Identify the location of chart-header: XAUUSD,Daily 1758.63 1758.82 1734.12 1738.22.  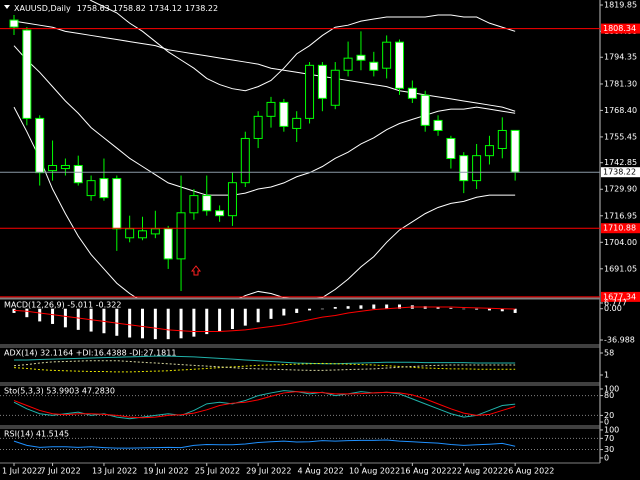
(116, 8).